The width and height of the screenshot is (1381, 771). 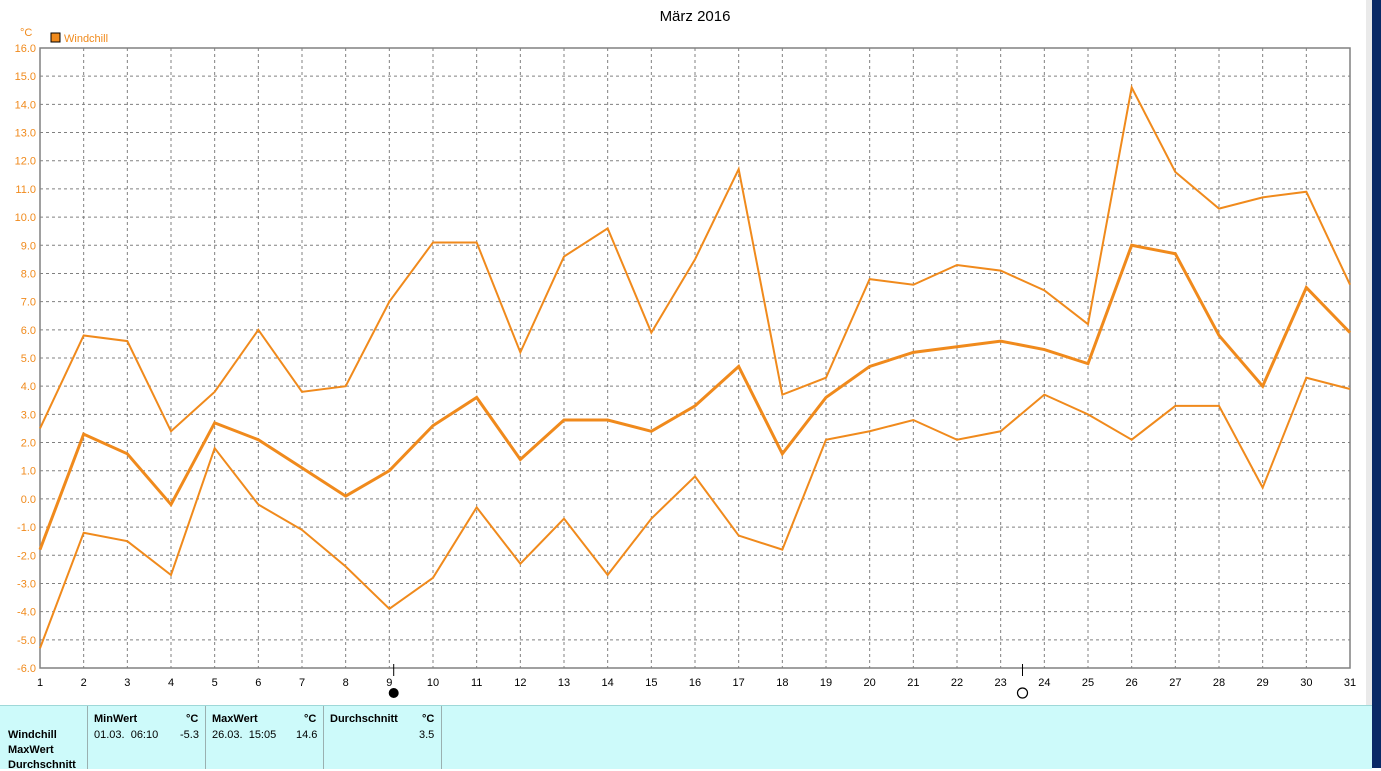 What do you see at coordinates (26, 33) in the screenshot?
I see `y-axis-unit: °C` at bounding box center [26, 33].